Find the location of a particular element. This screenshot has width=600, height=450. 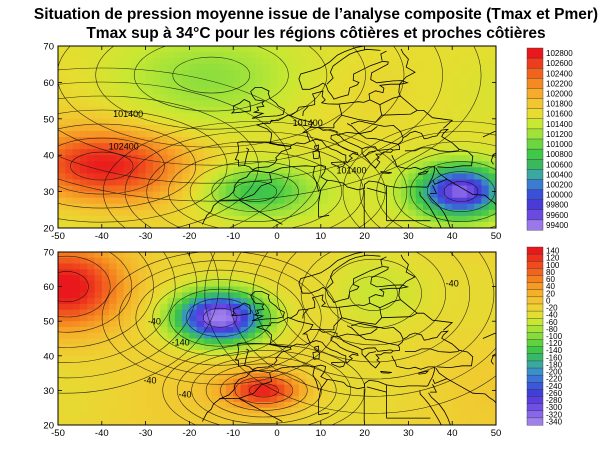

colorbar-label: 99400 is located at coordinates (557, 225).